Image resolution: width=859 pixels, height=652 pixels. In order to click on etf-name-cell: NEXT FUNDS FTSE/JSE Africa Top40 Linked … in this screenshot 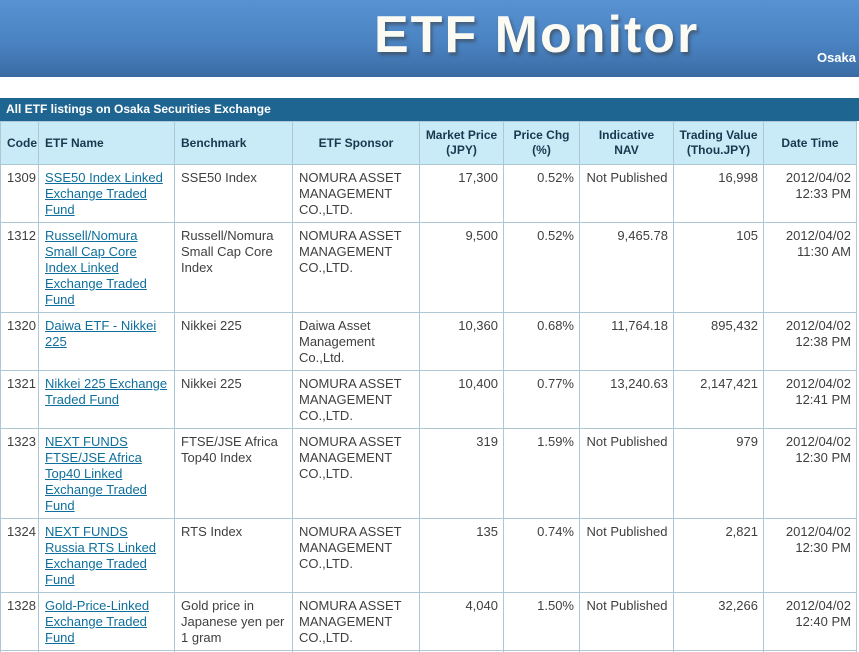, I will do `click(106, 473)`.